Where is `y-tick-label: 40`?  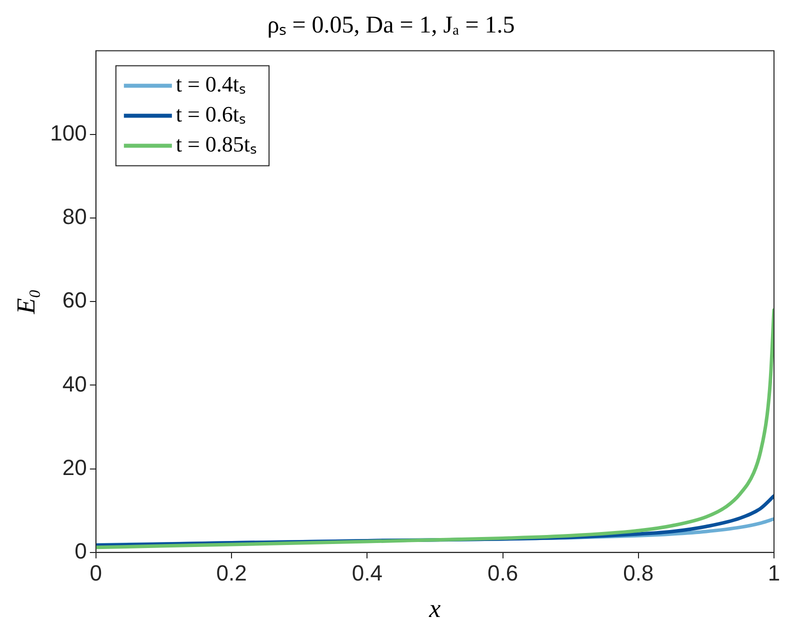 y-tick-label: 40 is located at coordinates (74, 383).